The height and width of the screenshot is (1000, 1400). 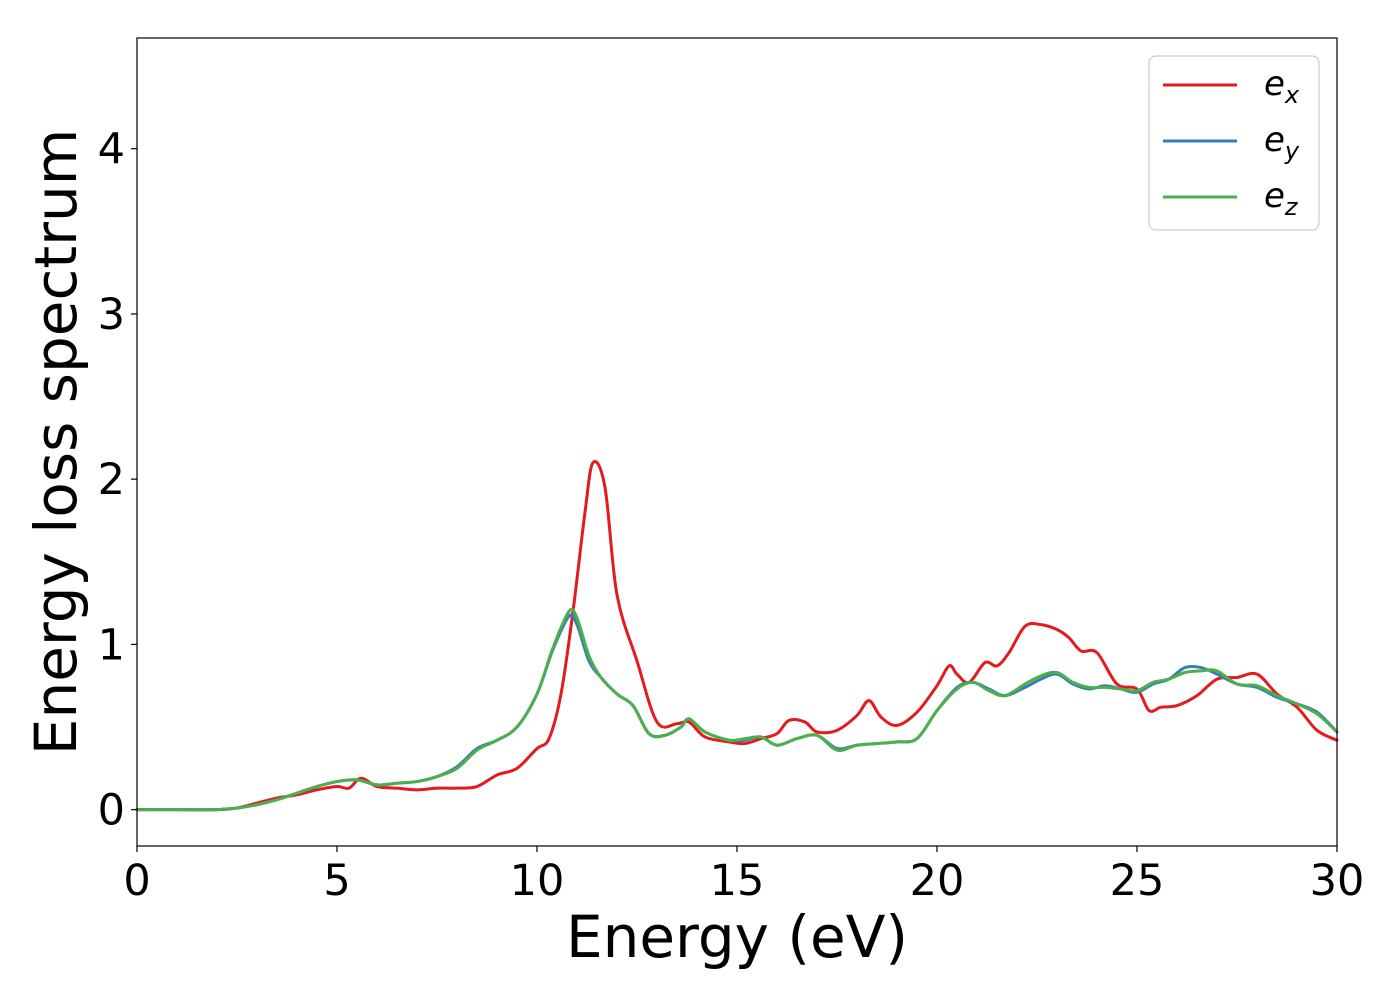 What do you see at coordinates (111, 811) in the screenshot?
I see `y-tick-label: 0` at bounding box center [111, 811].